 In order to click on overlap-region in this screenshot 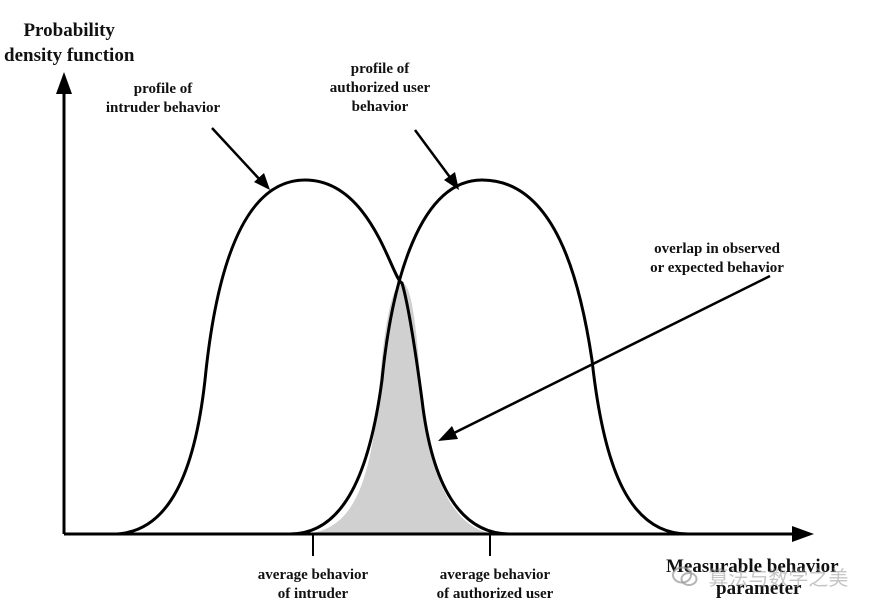, I will do `click(400, 408)`.